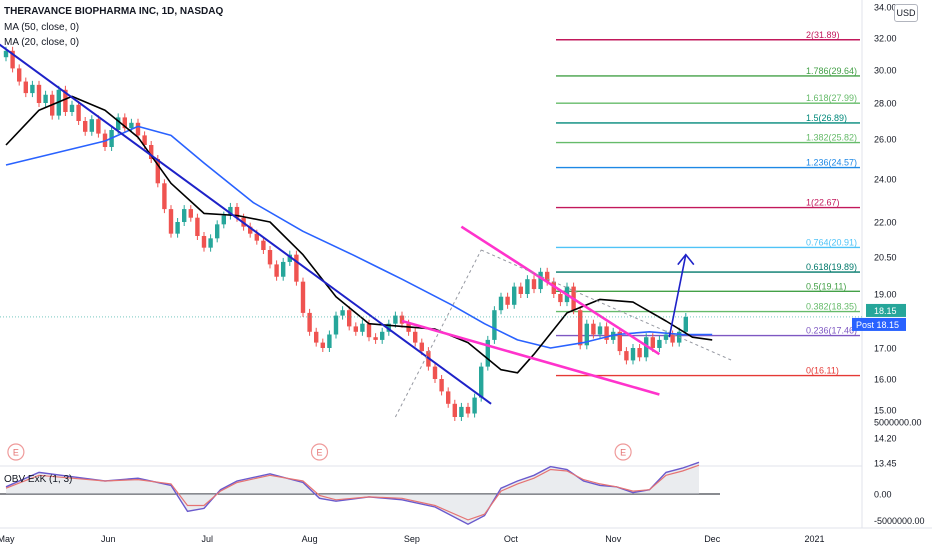  What do you see at coordinates (906, 13) in the screenshot?
I see `currency-badge: USD` at bounding box center [906, 13].